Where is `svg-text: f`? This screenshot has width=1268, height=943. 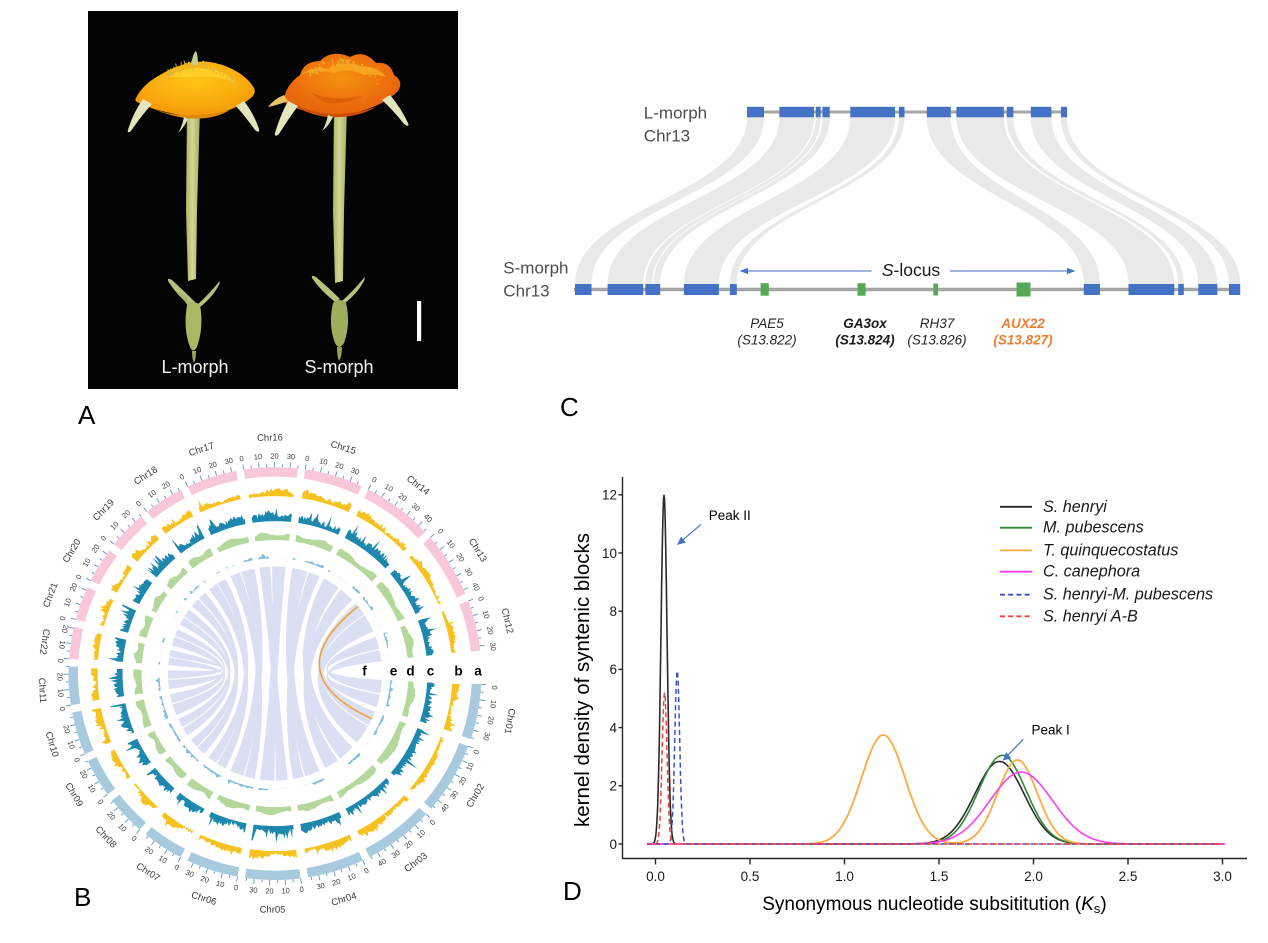
svg-text: f is located at coordinates (364, 670).